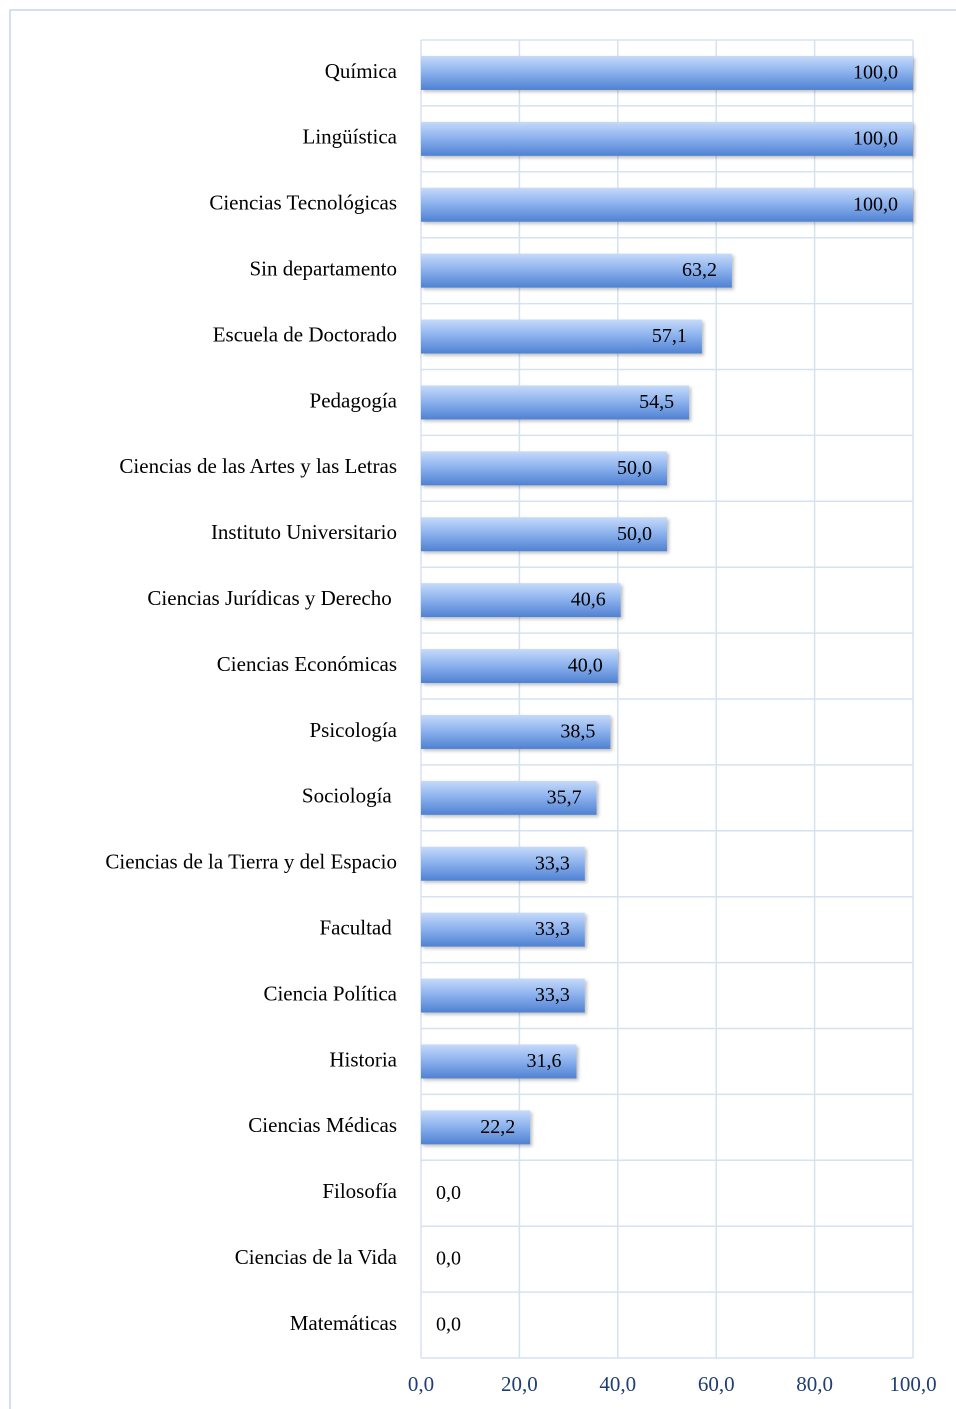 This screenshot has height=1409, width=956. What do you see at coordinates (305, 334) in the screenshot?
I see `y-tick-label: Escuela de Doctorado` at bounding box center [305, 334].